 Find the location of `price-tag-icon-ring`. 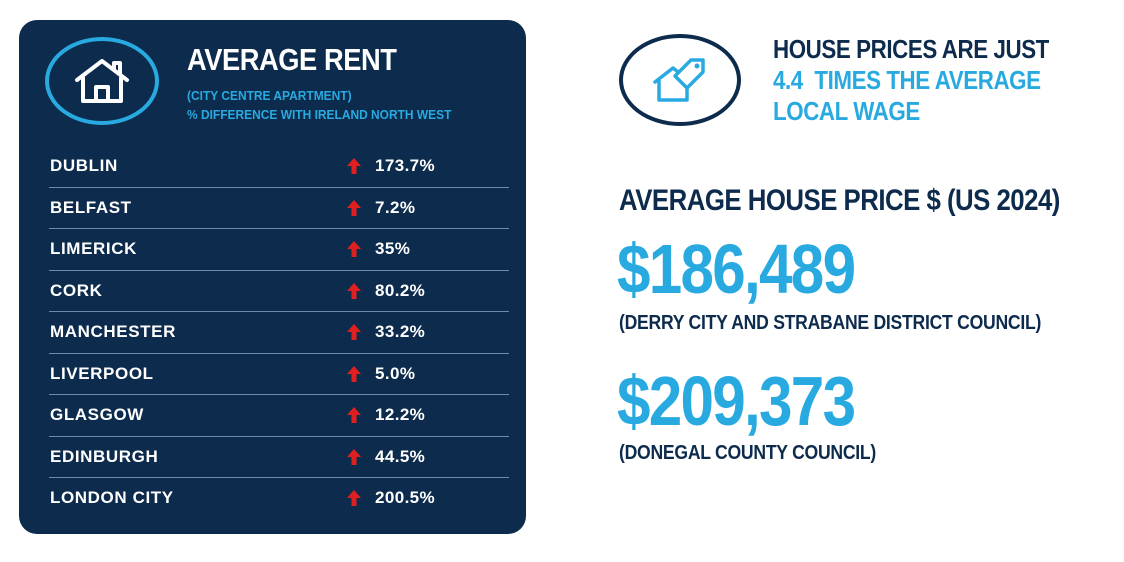

price-tag-icon-ring is located at coordinates (680, 80).